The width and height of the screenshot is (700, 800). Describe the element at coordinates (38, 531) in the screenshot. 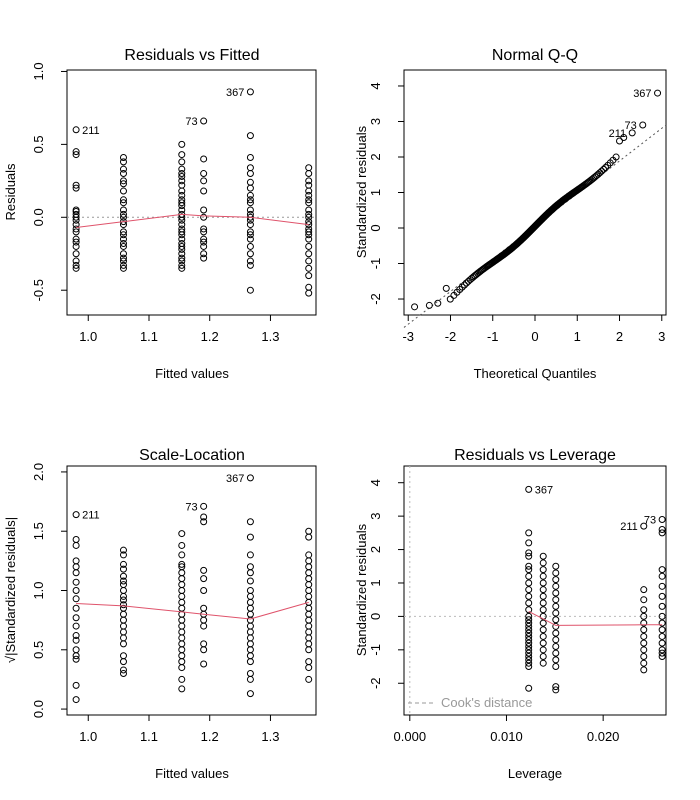

I see `y-tick-label: 1.5` at that location.